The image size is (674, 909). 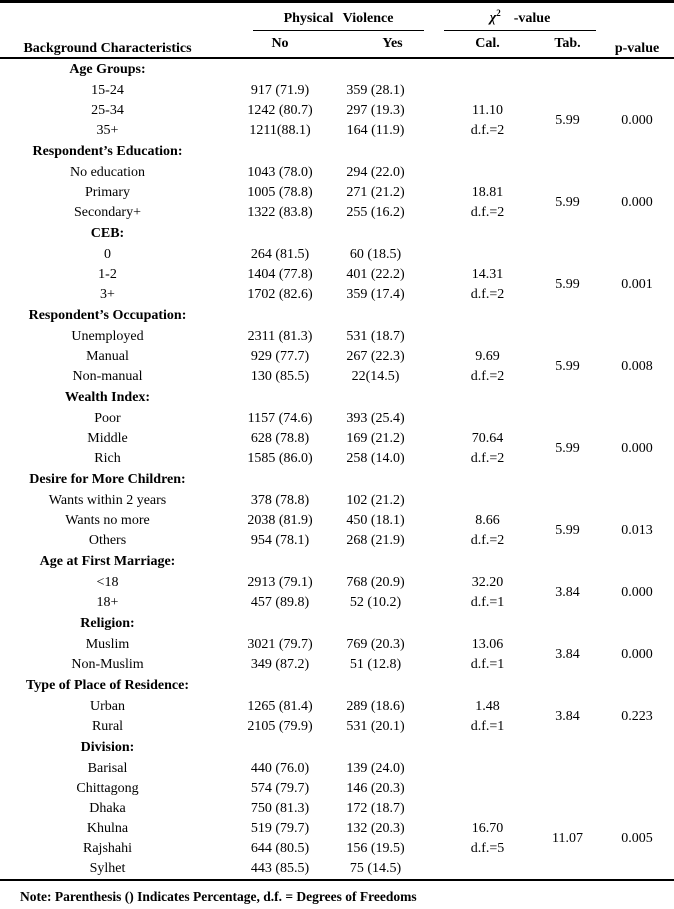 What do you see at coordinates (280, 582) in the screenshot?
I see `cell-no: 2913 (79.1)` at bounding box center [280, 582].